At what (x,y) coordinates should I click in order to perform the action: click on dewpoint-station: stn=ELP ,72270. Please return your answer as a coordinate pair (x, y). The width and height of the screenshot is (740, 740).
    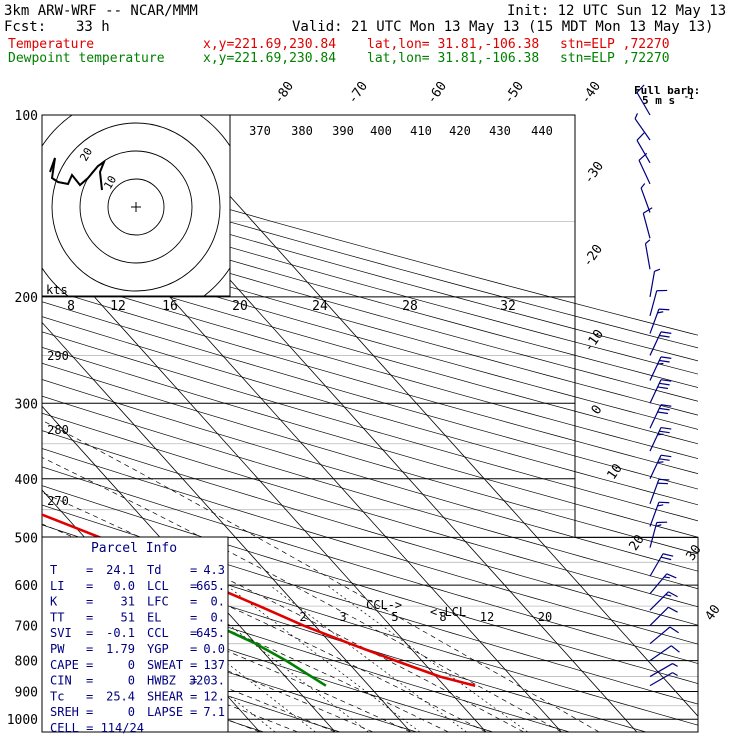
    Looking at the image, I should click on (615, 58).